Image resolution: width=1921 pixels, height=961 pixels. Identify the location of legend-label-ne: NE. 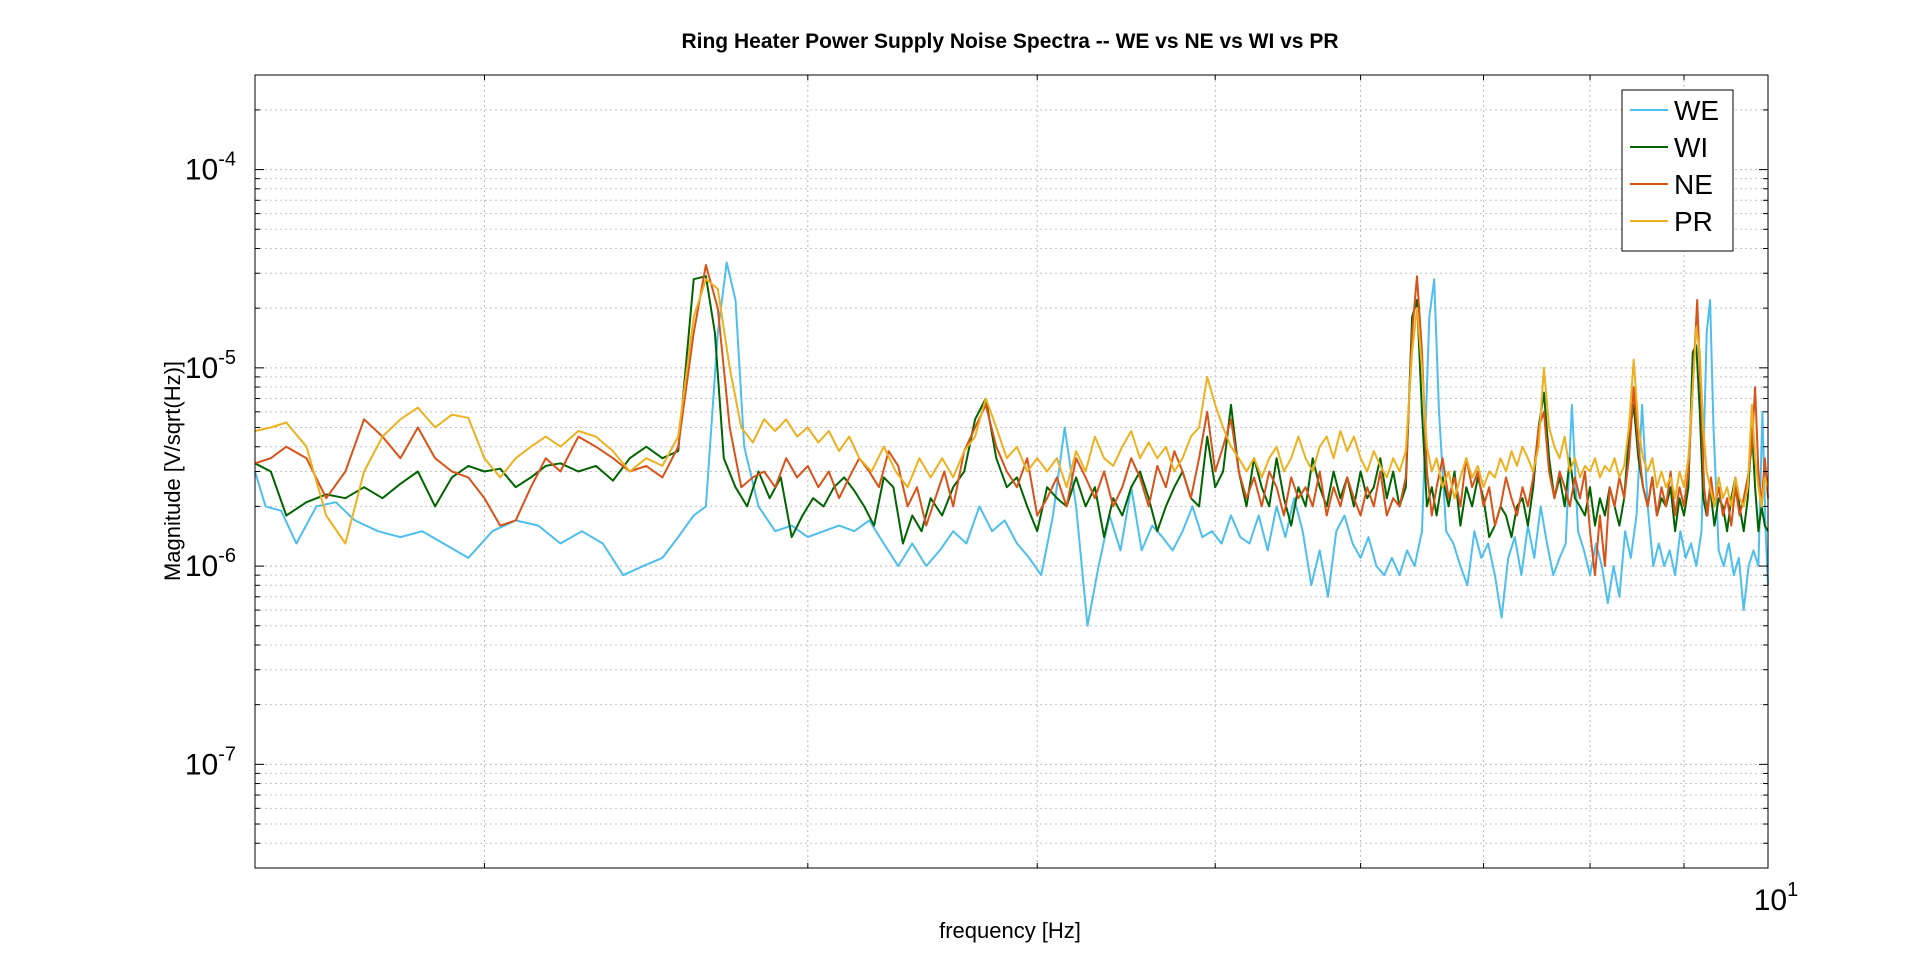
(1693, 184).